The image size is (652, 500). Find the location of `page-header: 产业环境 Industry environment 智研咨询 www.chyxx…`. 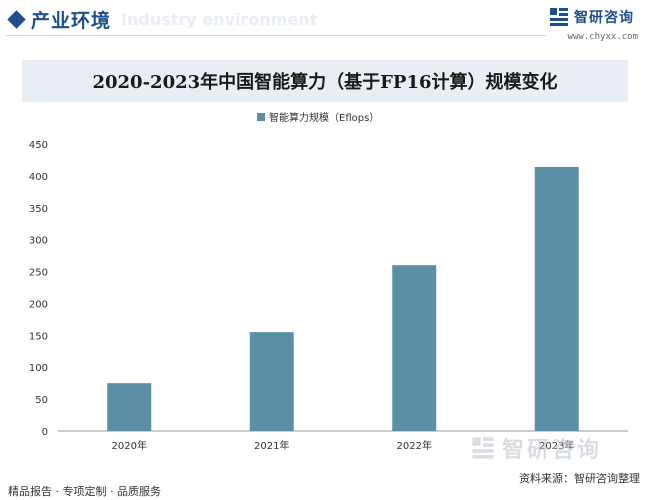

page-header: 产业环境 Industry environment 智研咨询 www.chyxx… is located at coordinates (326, 23).